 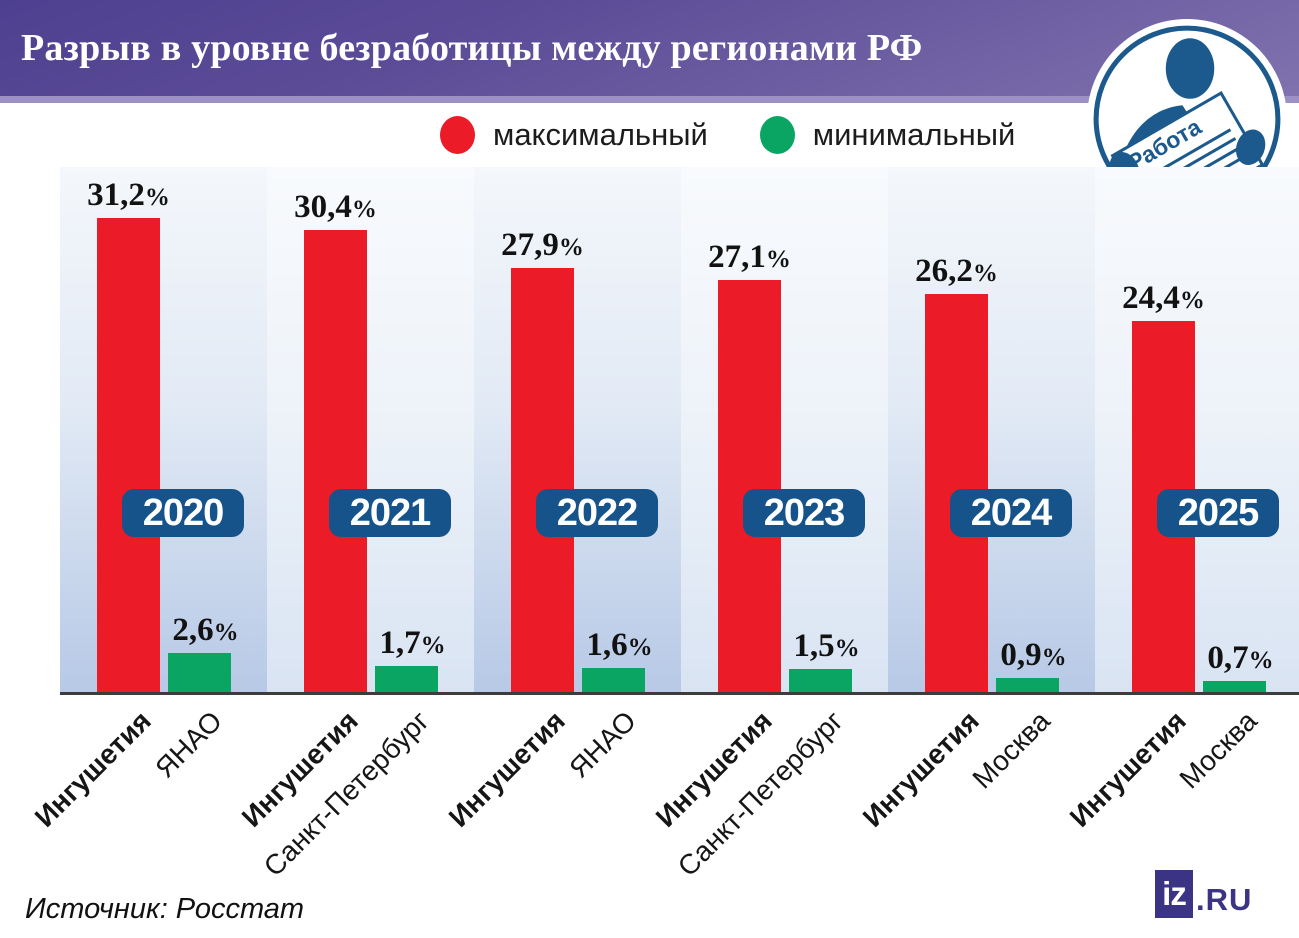 What do you see at coordinates (749, 486) in the screenshot?
I see `max-bar-2023` at bounding box center [749, 486].